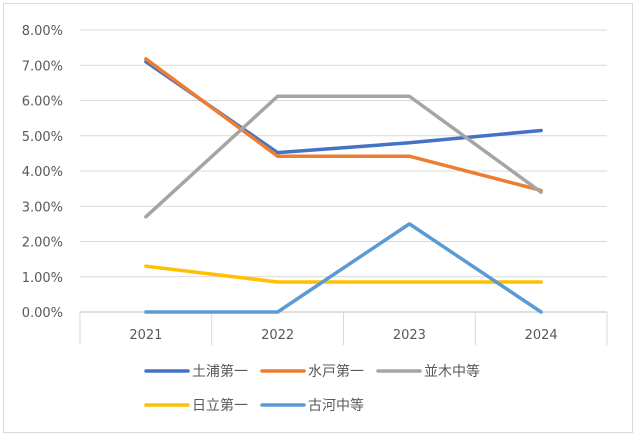 The height and width of the screenshot is (440, 640). What do you see at coordinates (42, 243) in the screenshot?
I see `y-tick-label: 2.00%` at bounding box center [42, 243].